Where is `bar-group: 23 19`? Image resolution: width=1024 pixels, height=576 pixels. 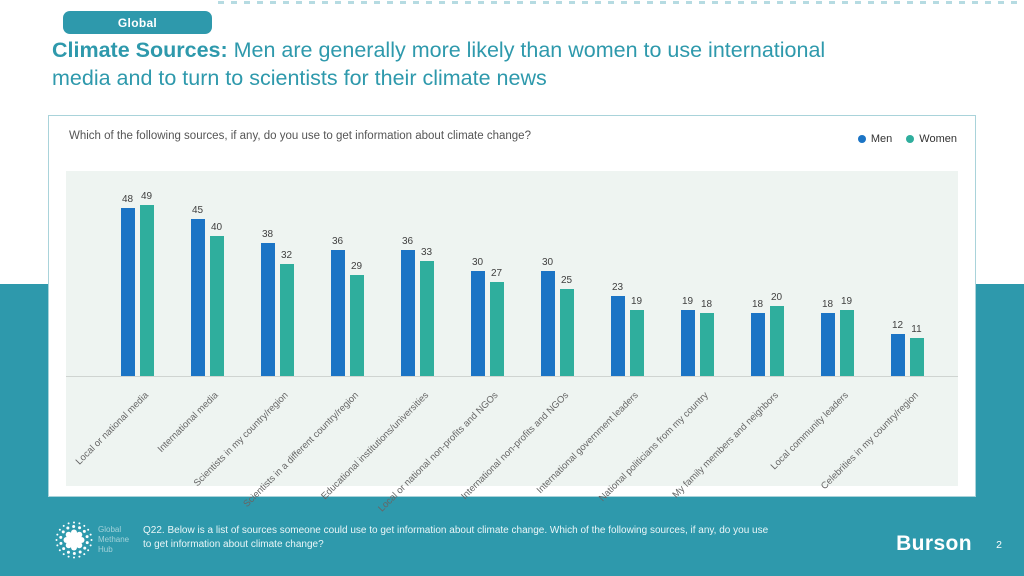 bar-group: 23 19 is located at coordinates (627, 273).